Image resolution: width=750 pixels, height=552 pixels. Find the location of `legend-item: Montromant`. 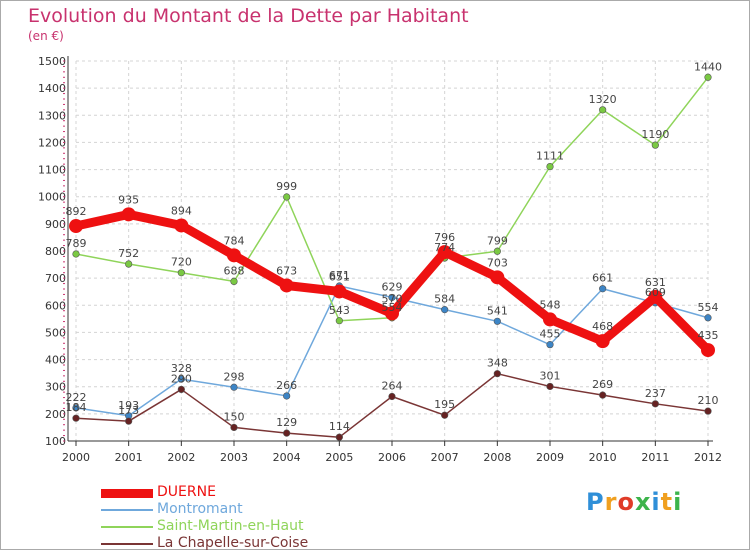

legend-item: Montromant is located at coordinates (231, 509).